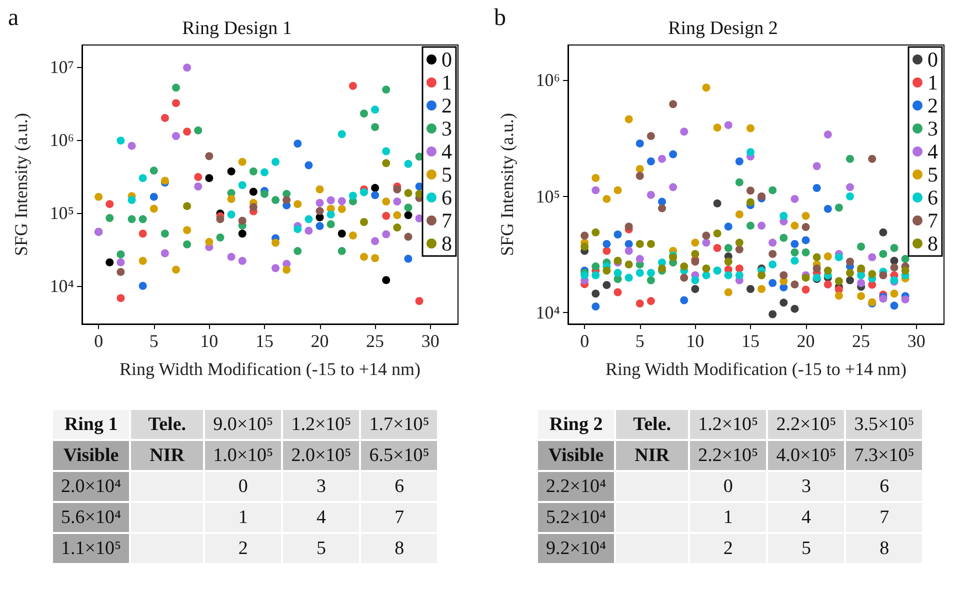  I want to click on legend-label: 6, so click(933, 198).